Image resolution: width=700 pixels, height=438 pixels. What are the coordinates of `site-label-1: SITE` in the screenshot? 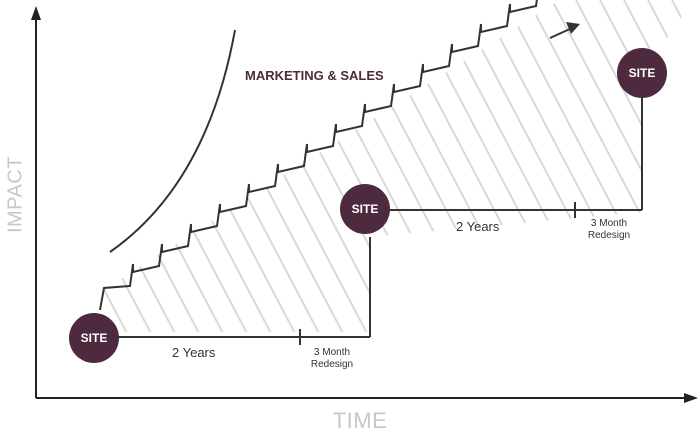 It's located at (94, 338).